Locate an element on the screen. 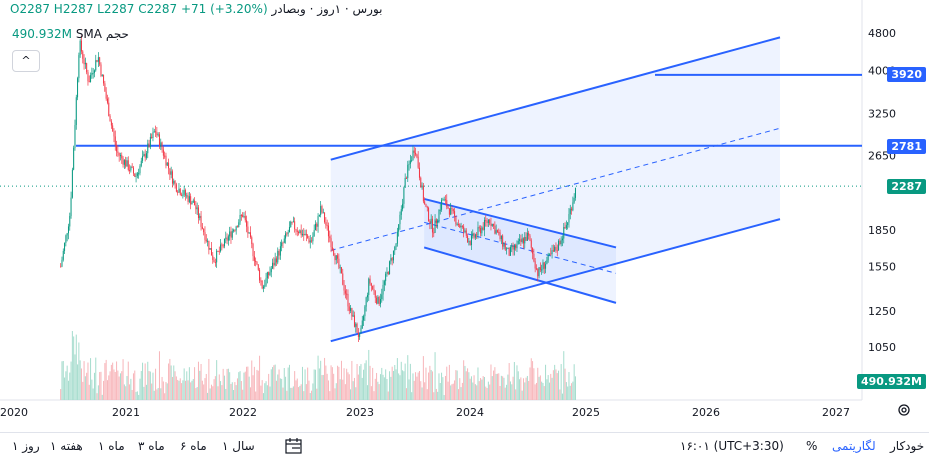  x-tick-label: 2022 is located at coordinates (243, 412).